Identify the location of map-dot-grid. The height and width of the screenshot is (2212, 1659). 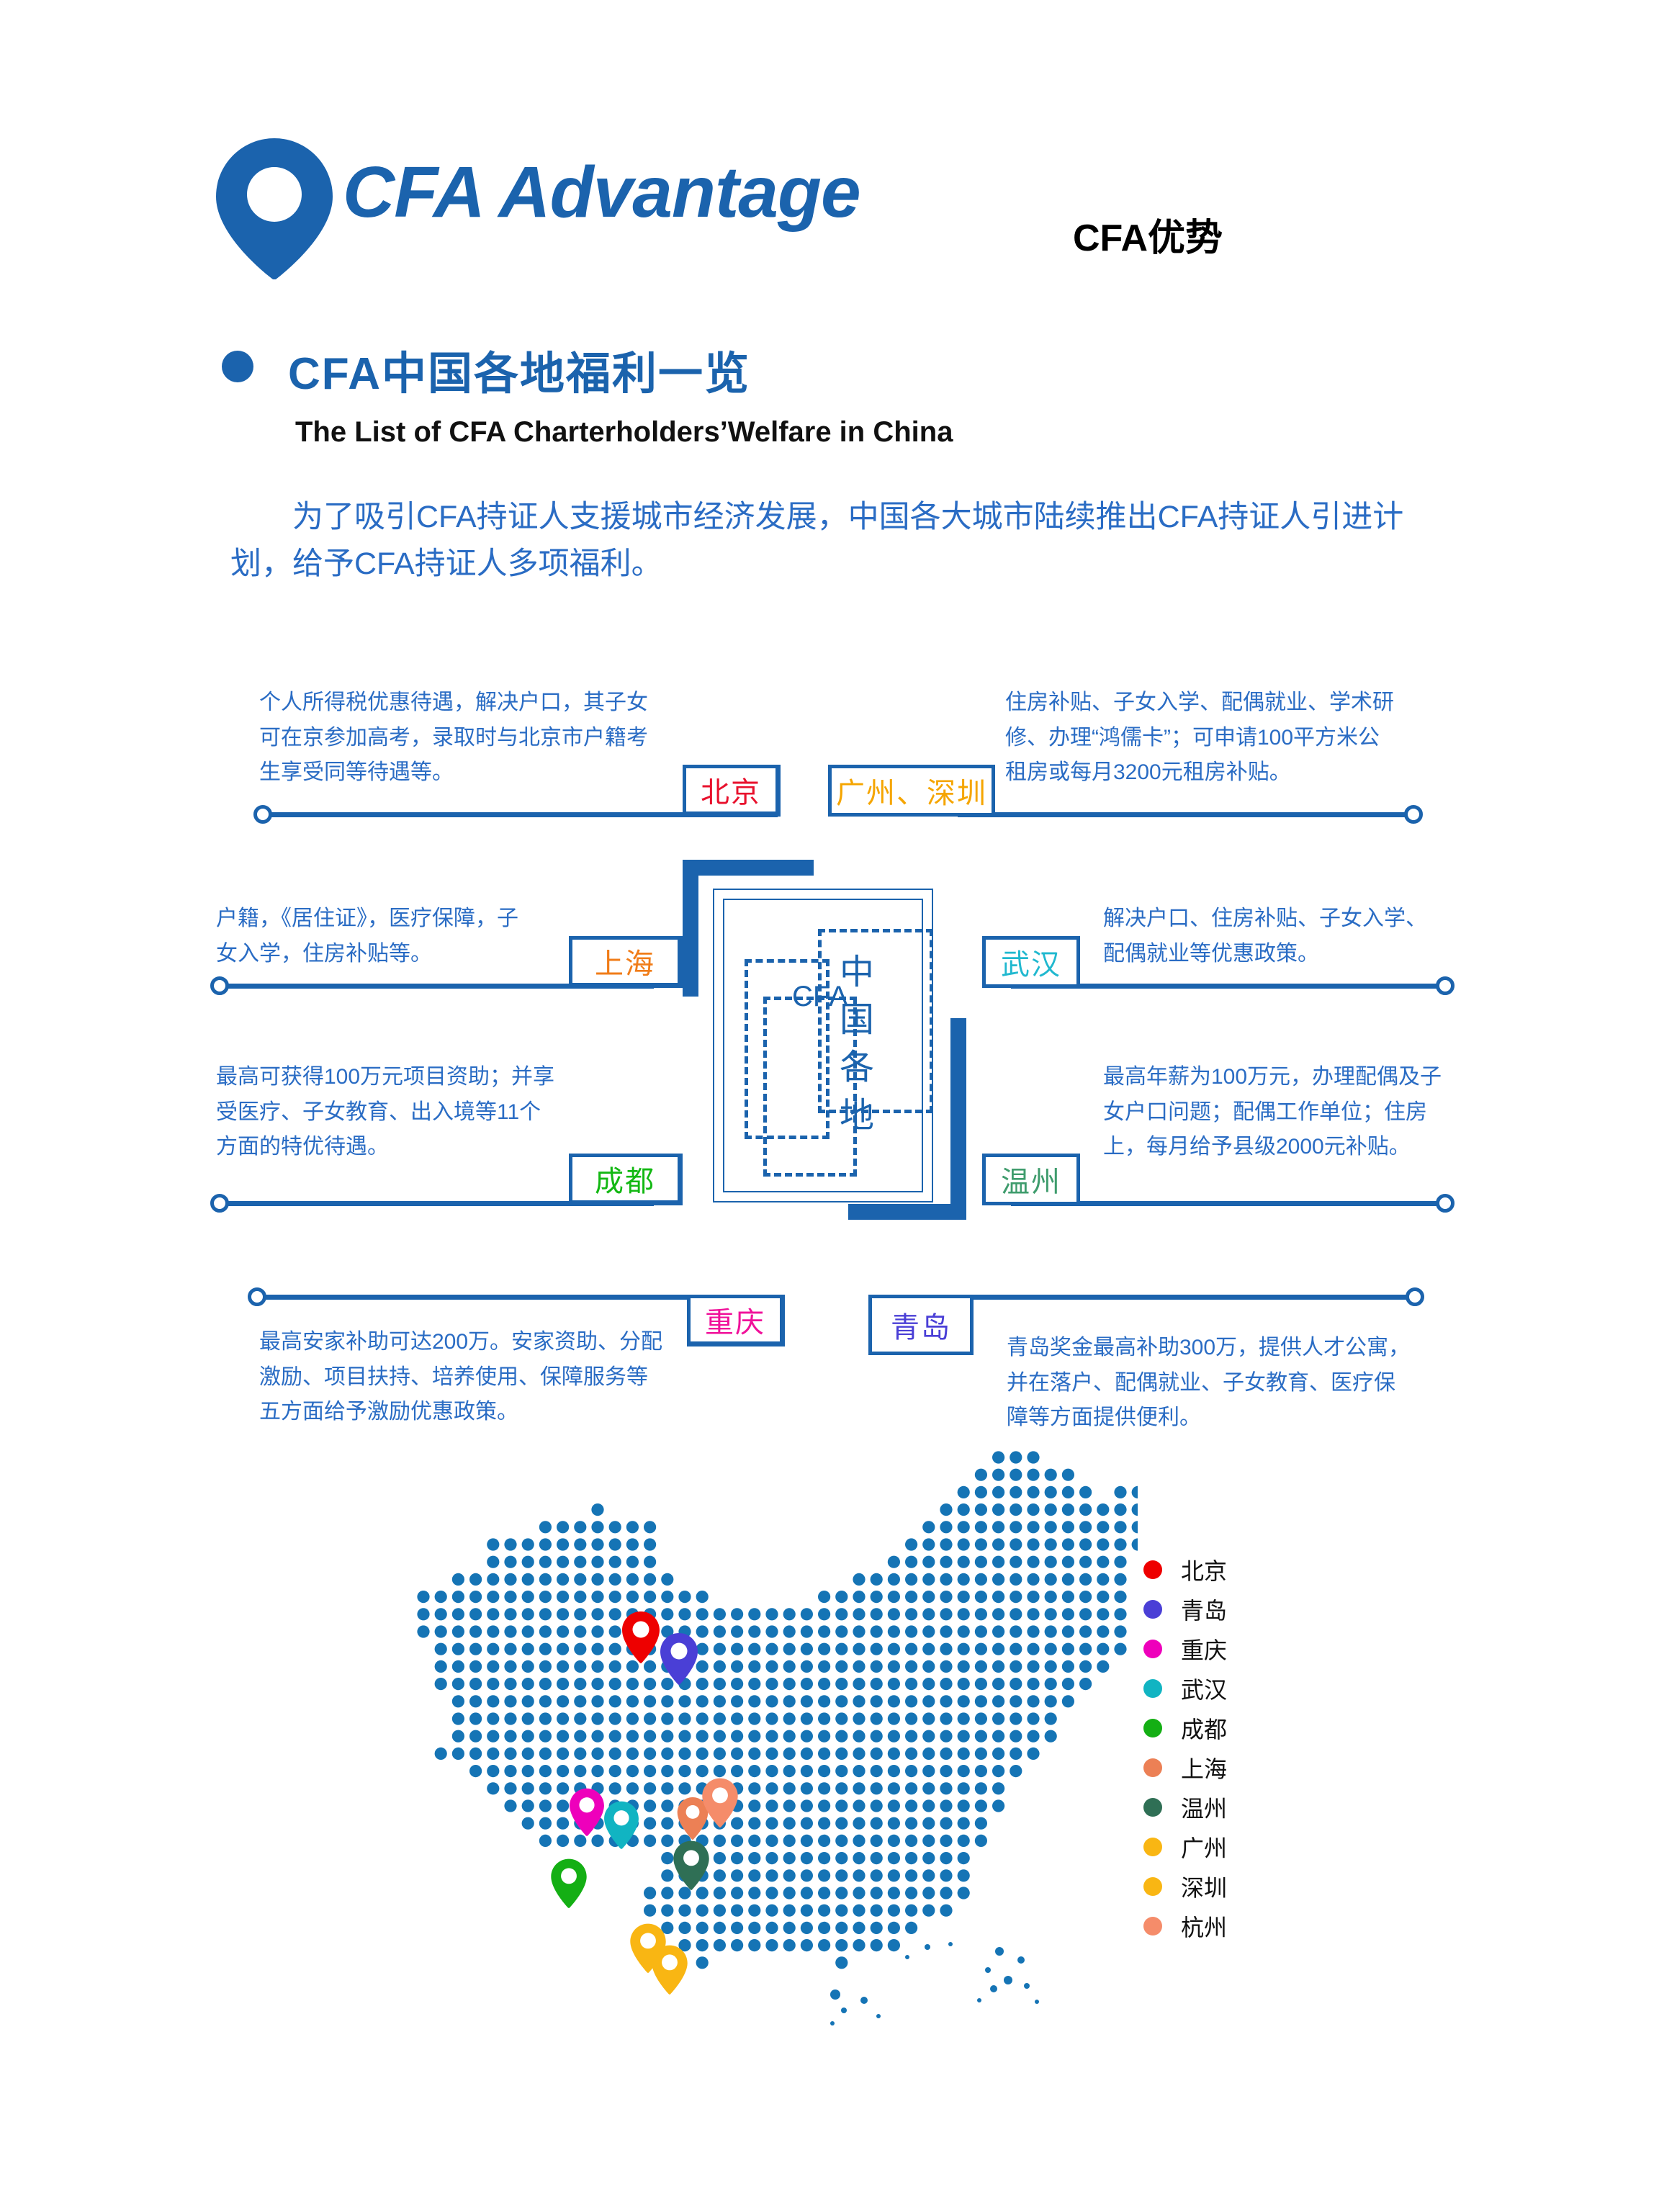
(777, 1739).